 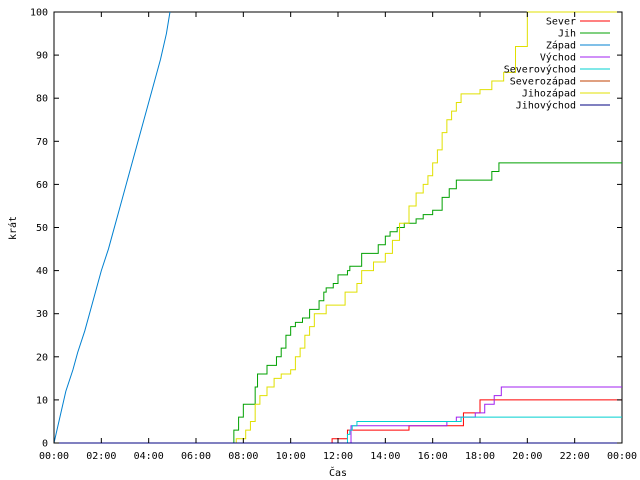 I want to click on x-tick-label: 12:00, so click(x=338, y=456).